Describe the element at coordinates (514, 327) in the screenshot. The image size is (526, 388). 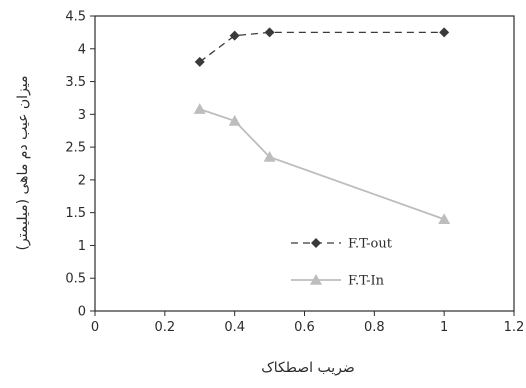
I see `x-tick-label: 1.2` at that location.